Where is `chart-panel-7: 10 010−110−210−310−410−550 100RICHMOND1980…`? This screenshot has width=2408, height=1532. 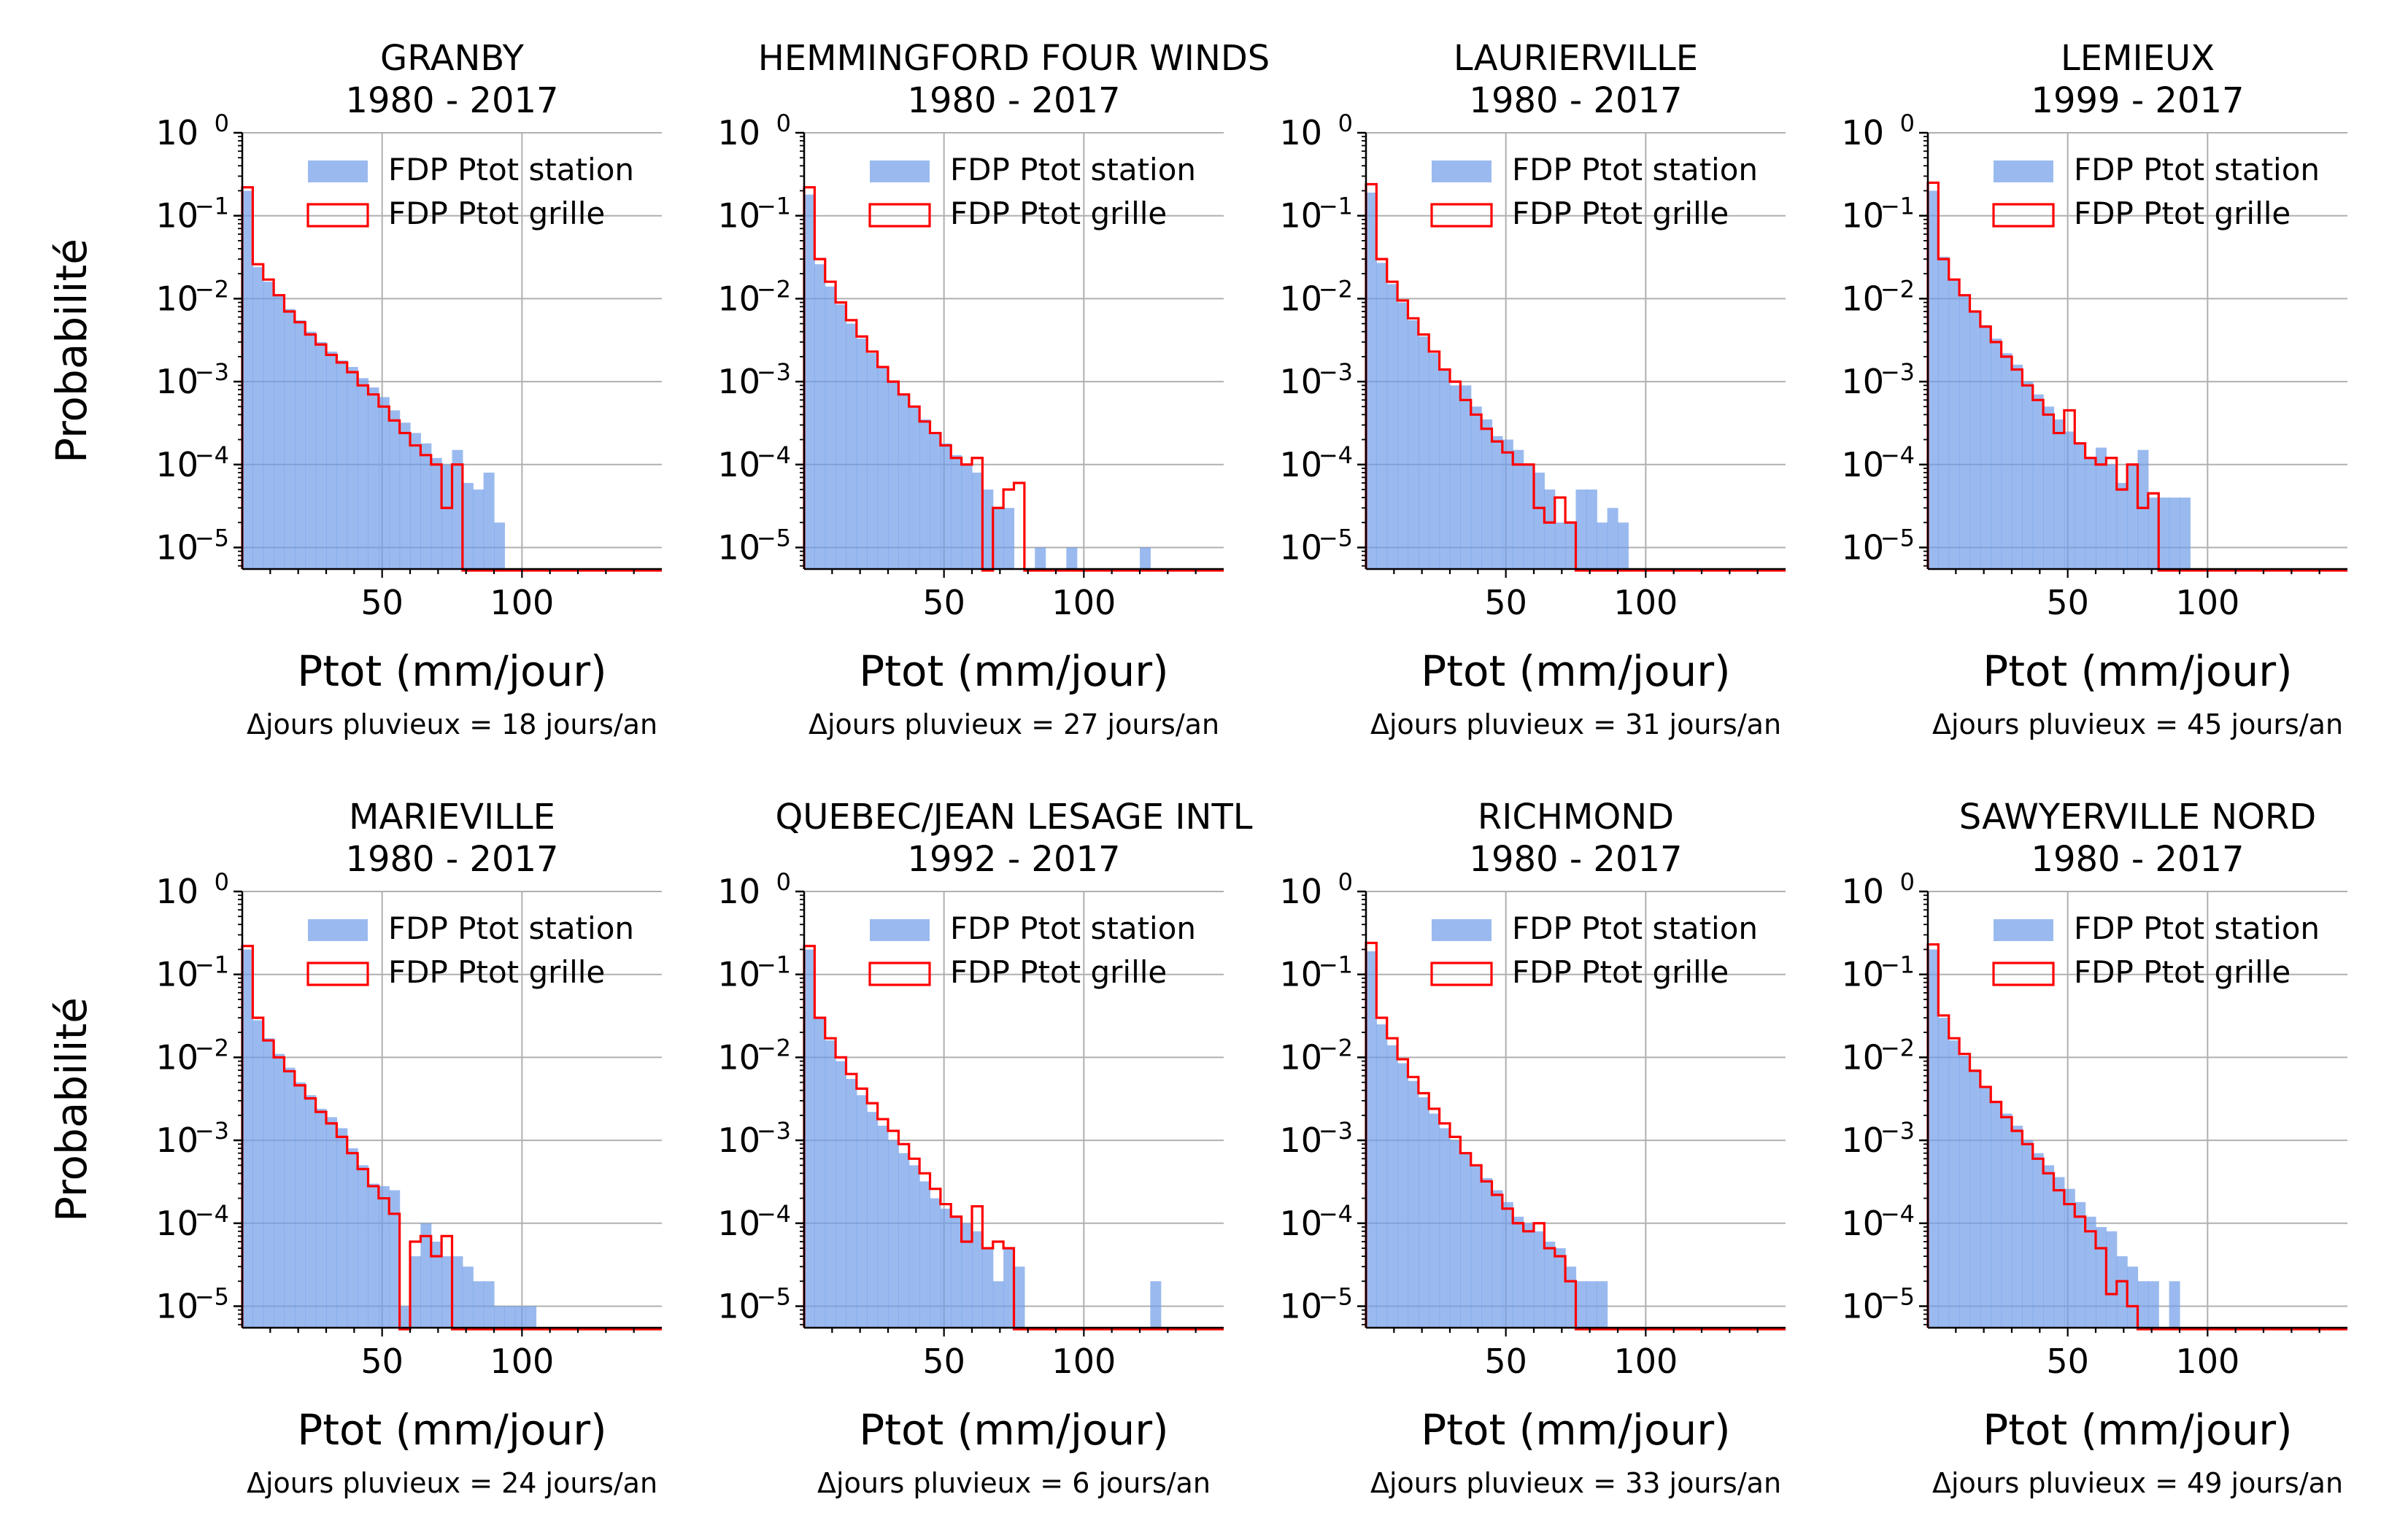
chart-panel-7: 10 010−110−210−310−410−550 100RICHMOND1980… is located at coordinates (1532, 1148).